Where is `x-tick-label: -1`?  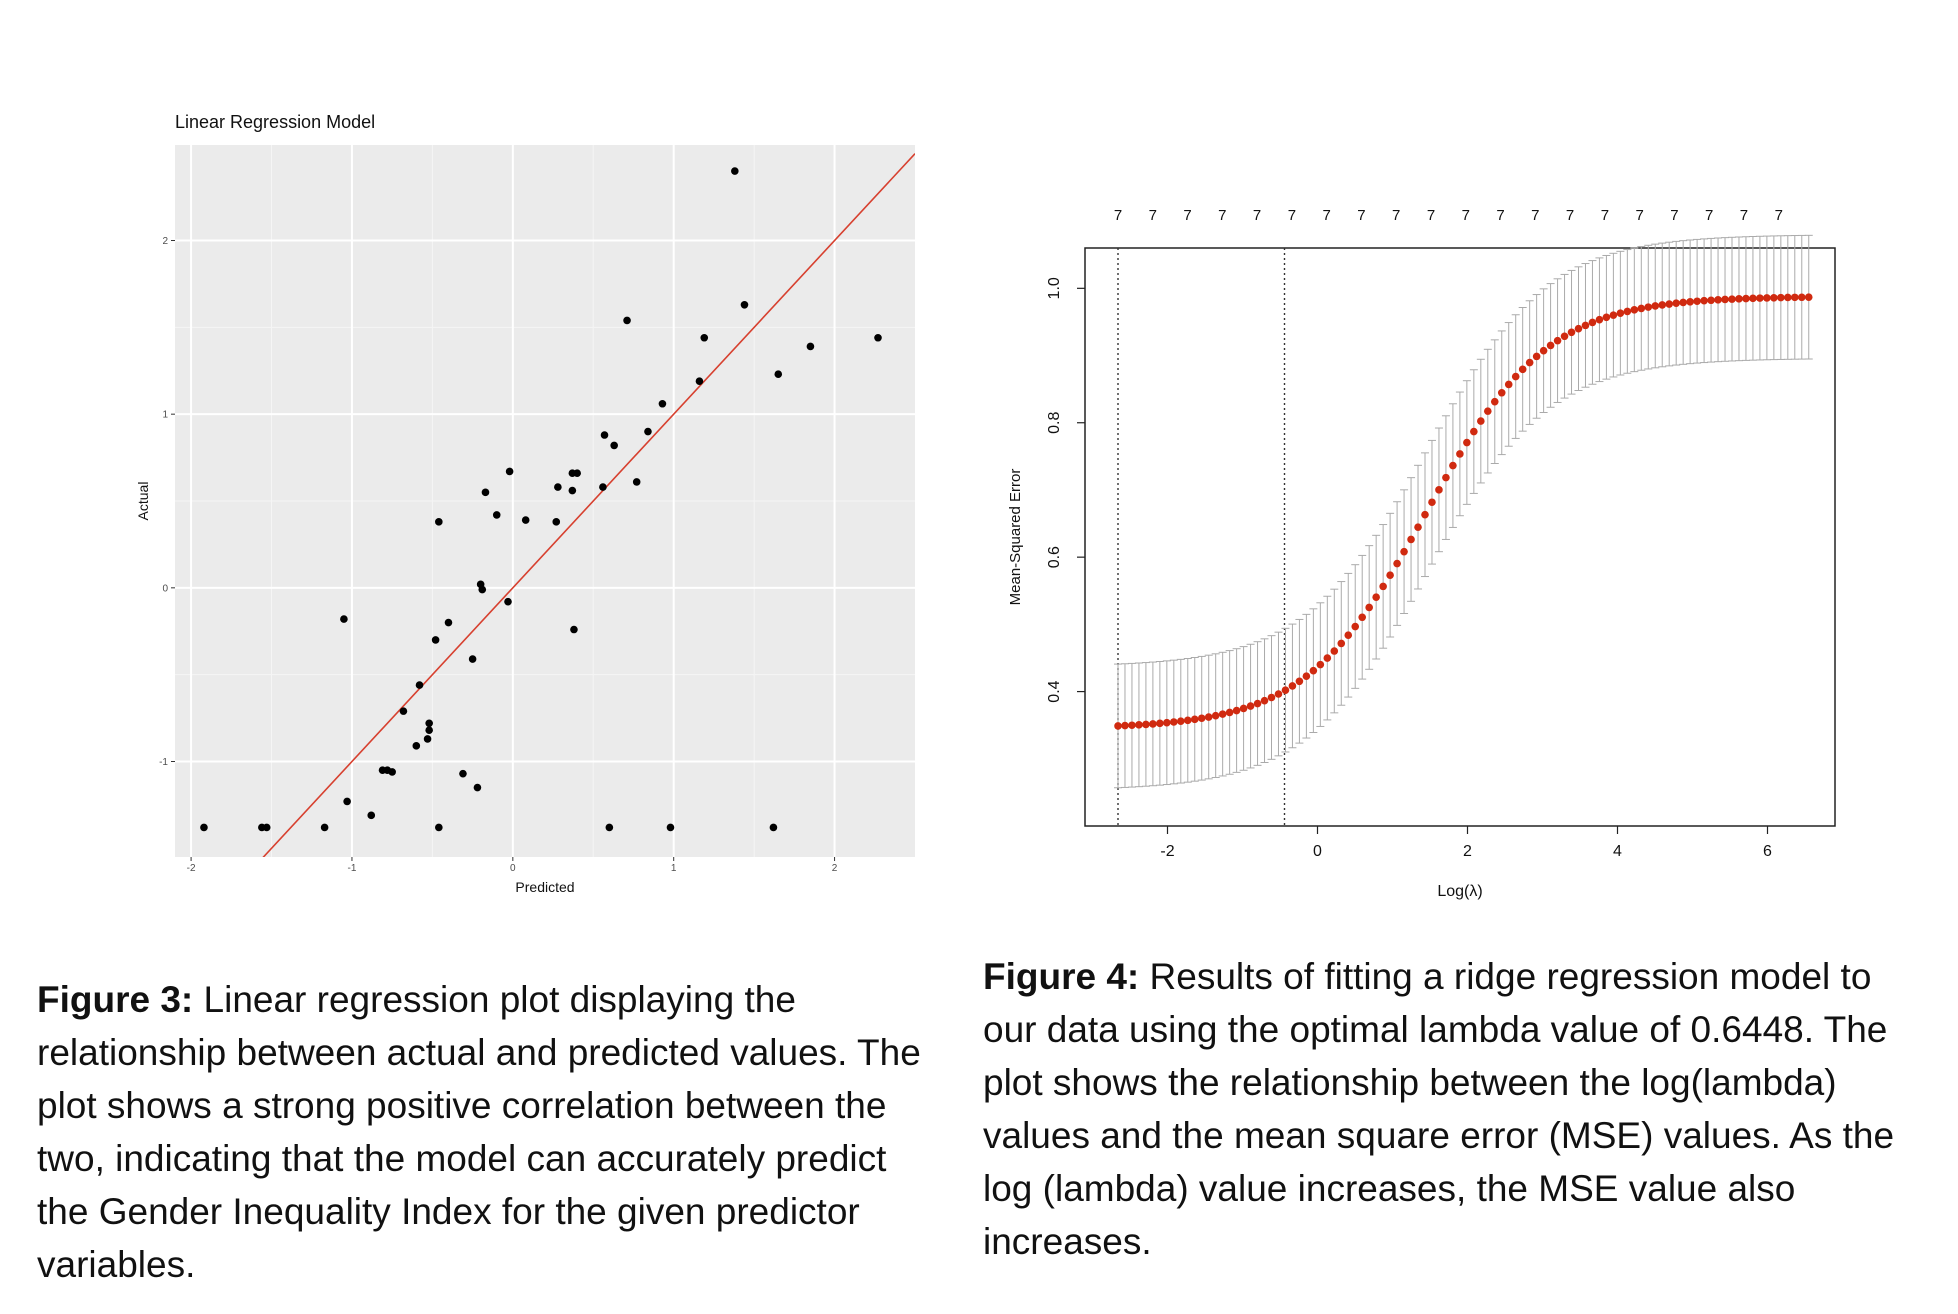
x-tick-label: -1 is located at coordinates (352, 868).